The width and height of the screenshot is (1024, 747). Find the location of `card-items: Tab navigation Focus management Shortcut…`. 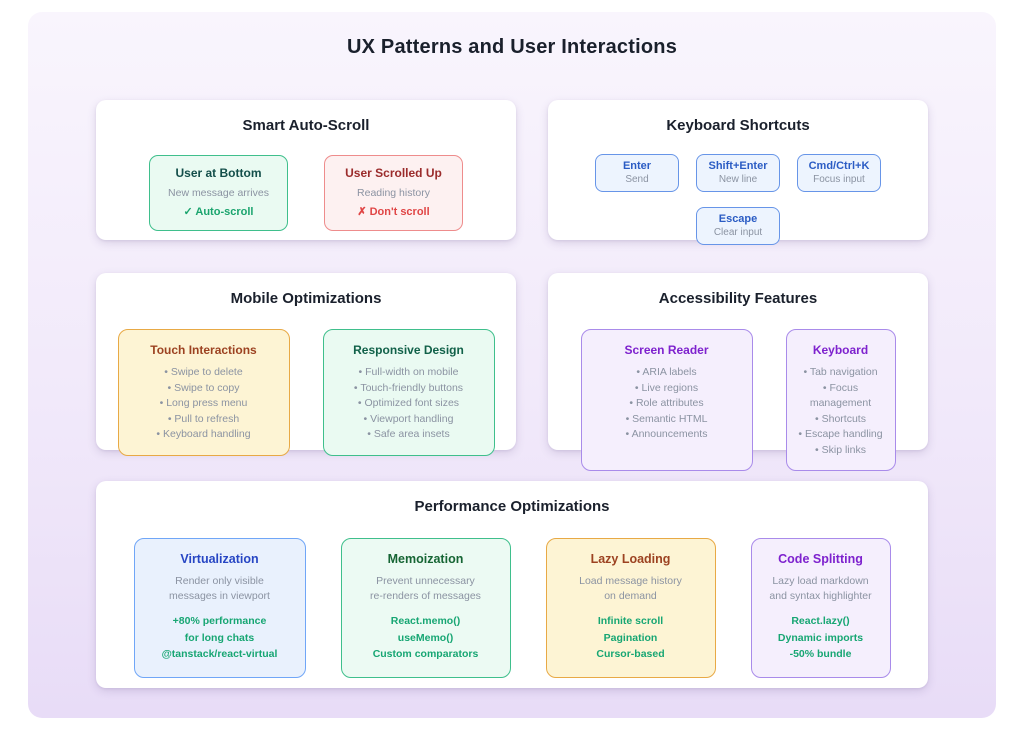

card-items: Tab navigation Focus management Shortcut… is located at coordinates (841, 411).